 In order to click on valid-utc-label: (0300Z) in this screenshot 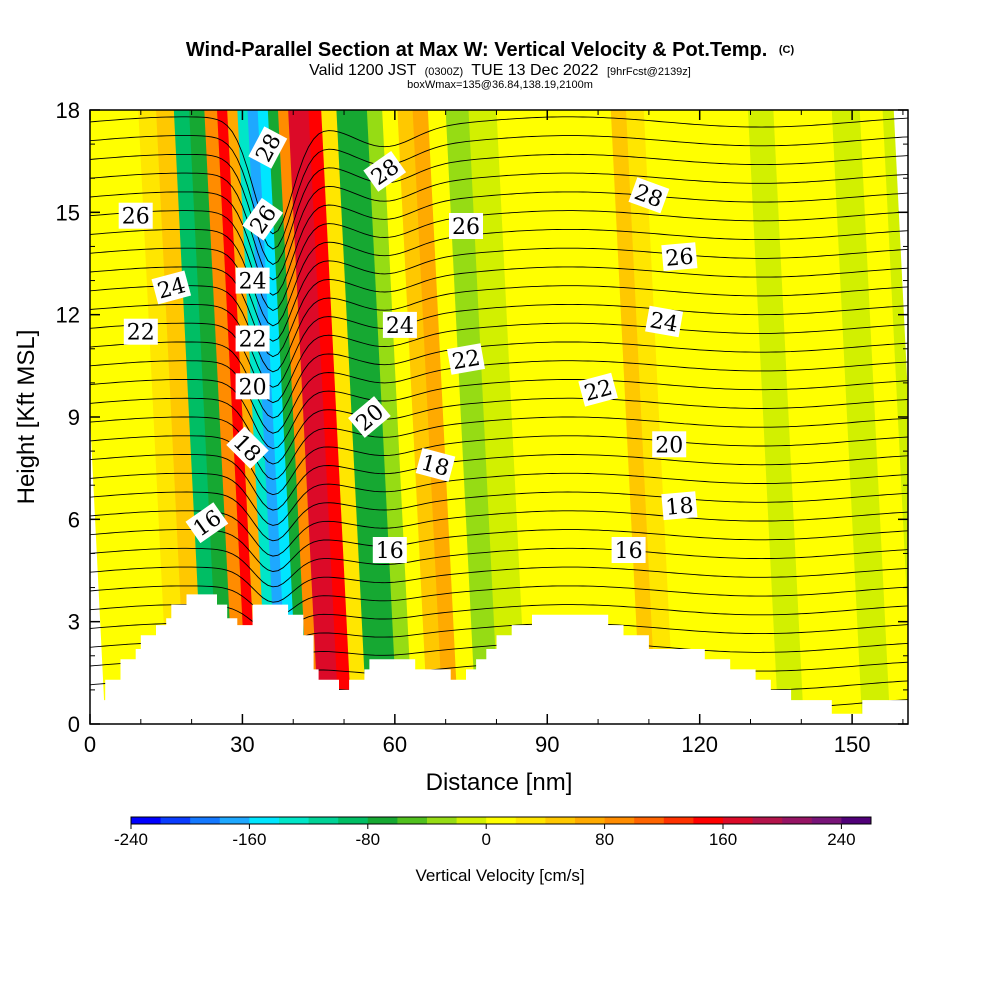, I will do `click(444, 72)`.